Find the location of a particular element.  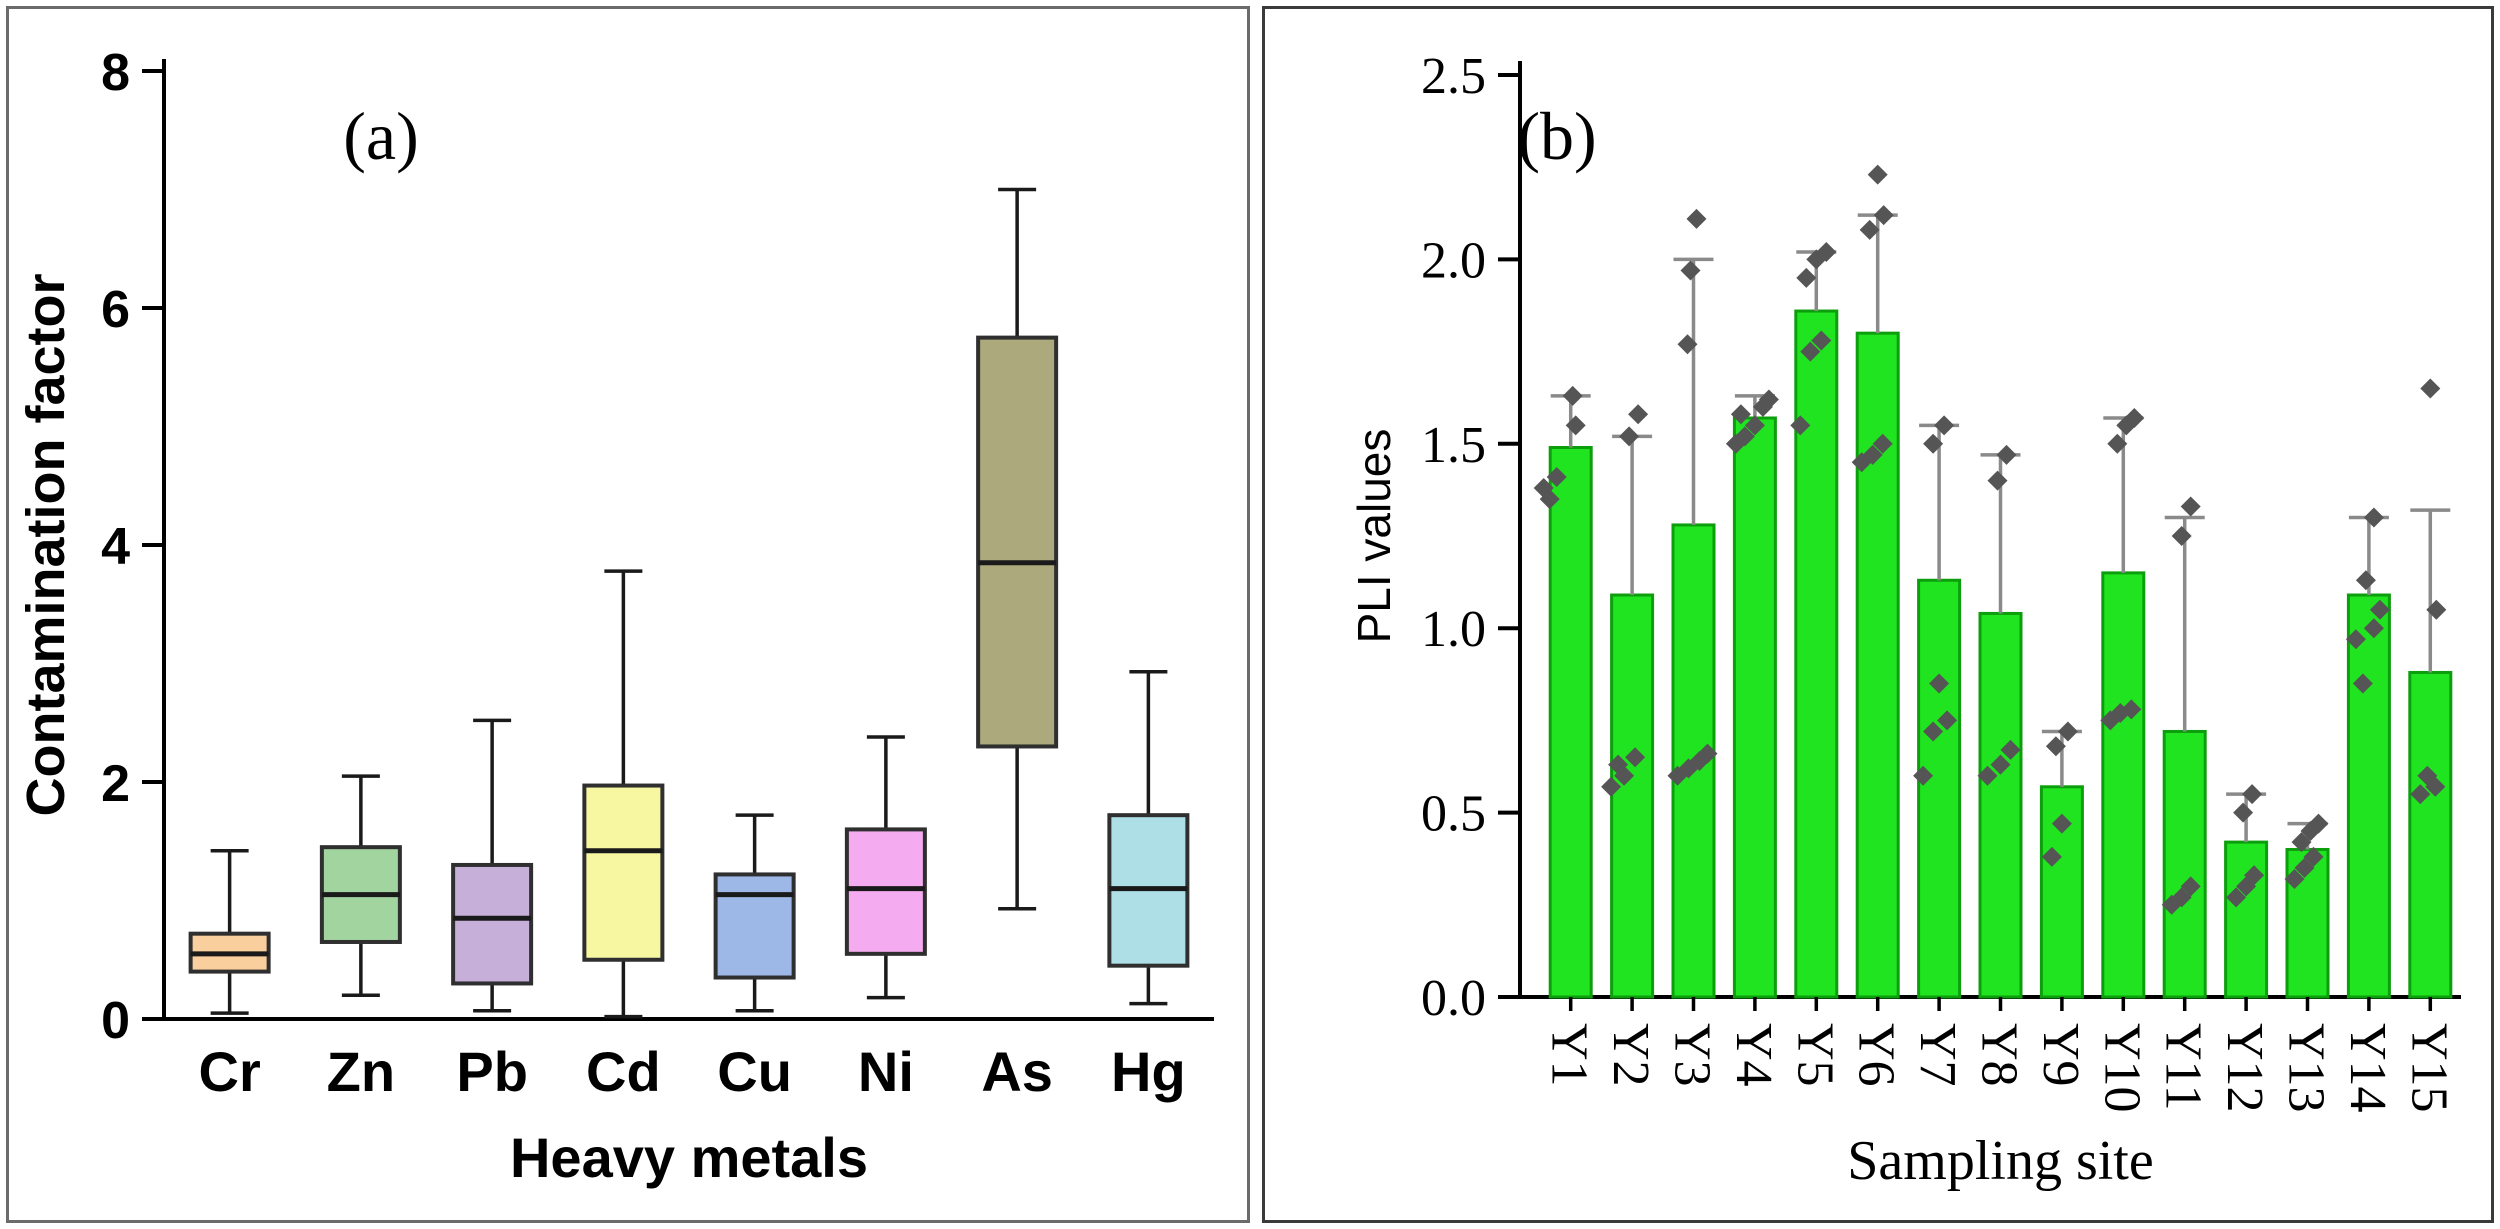

box-group-Hg is located at coordinates (1148, 838).